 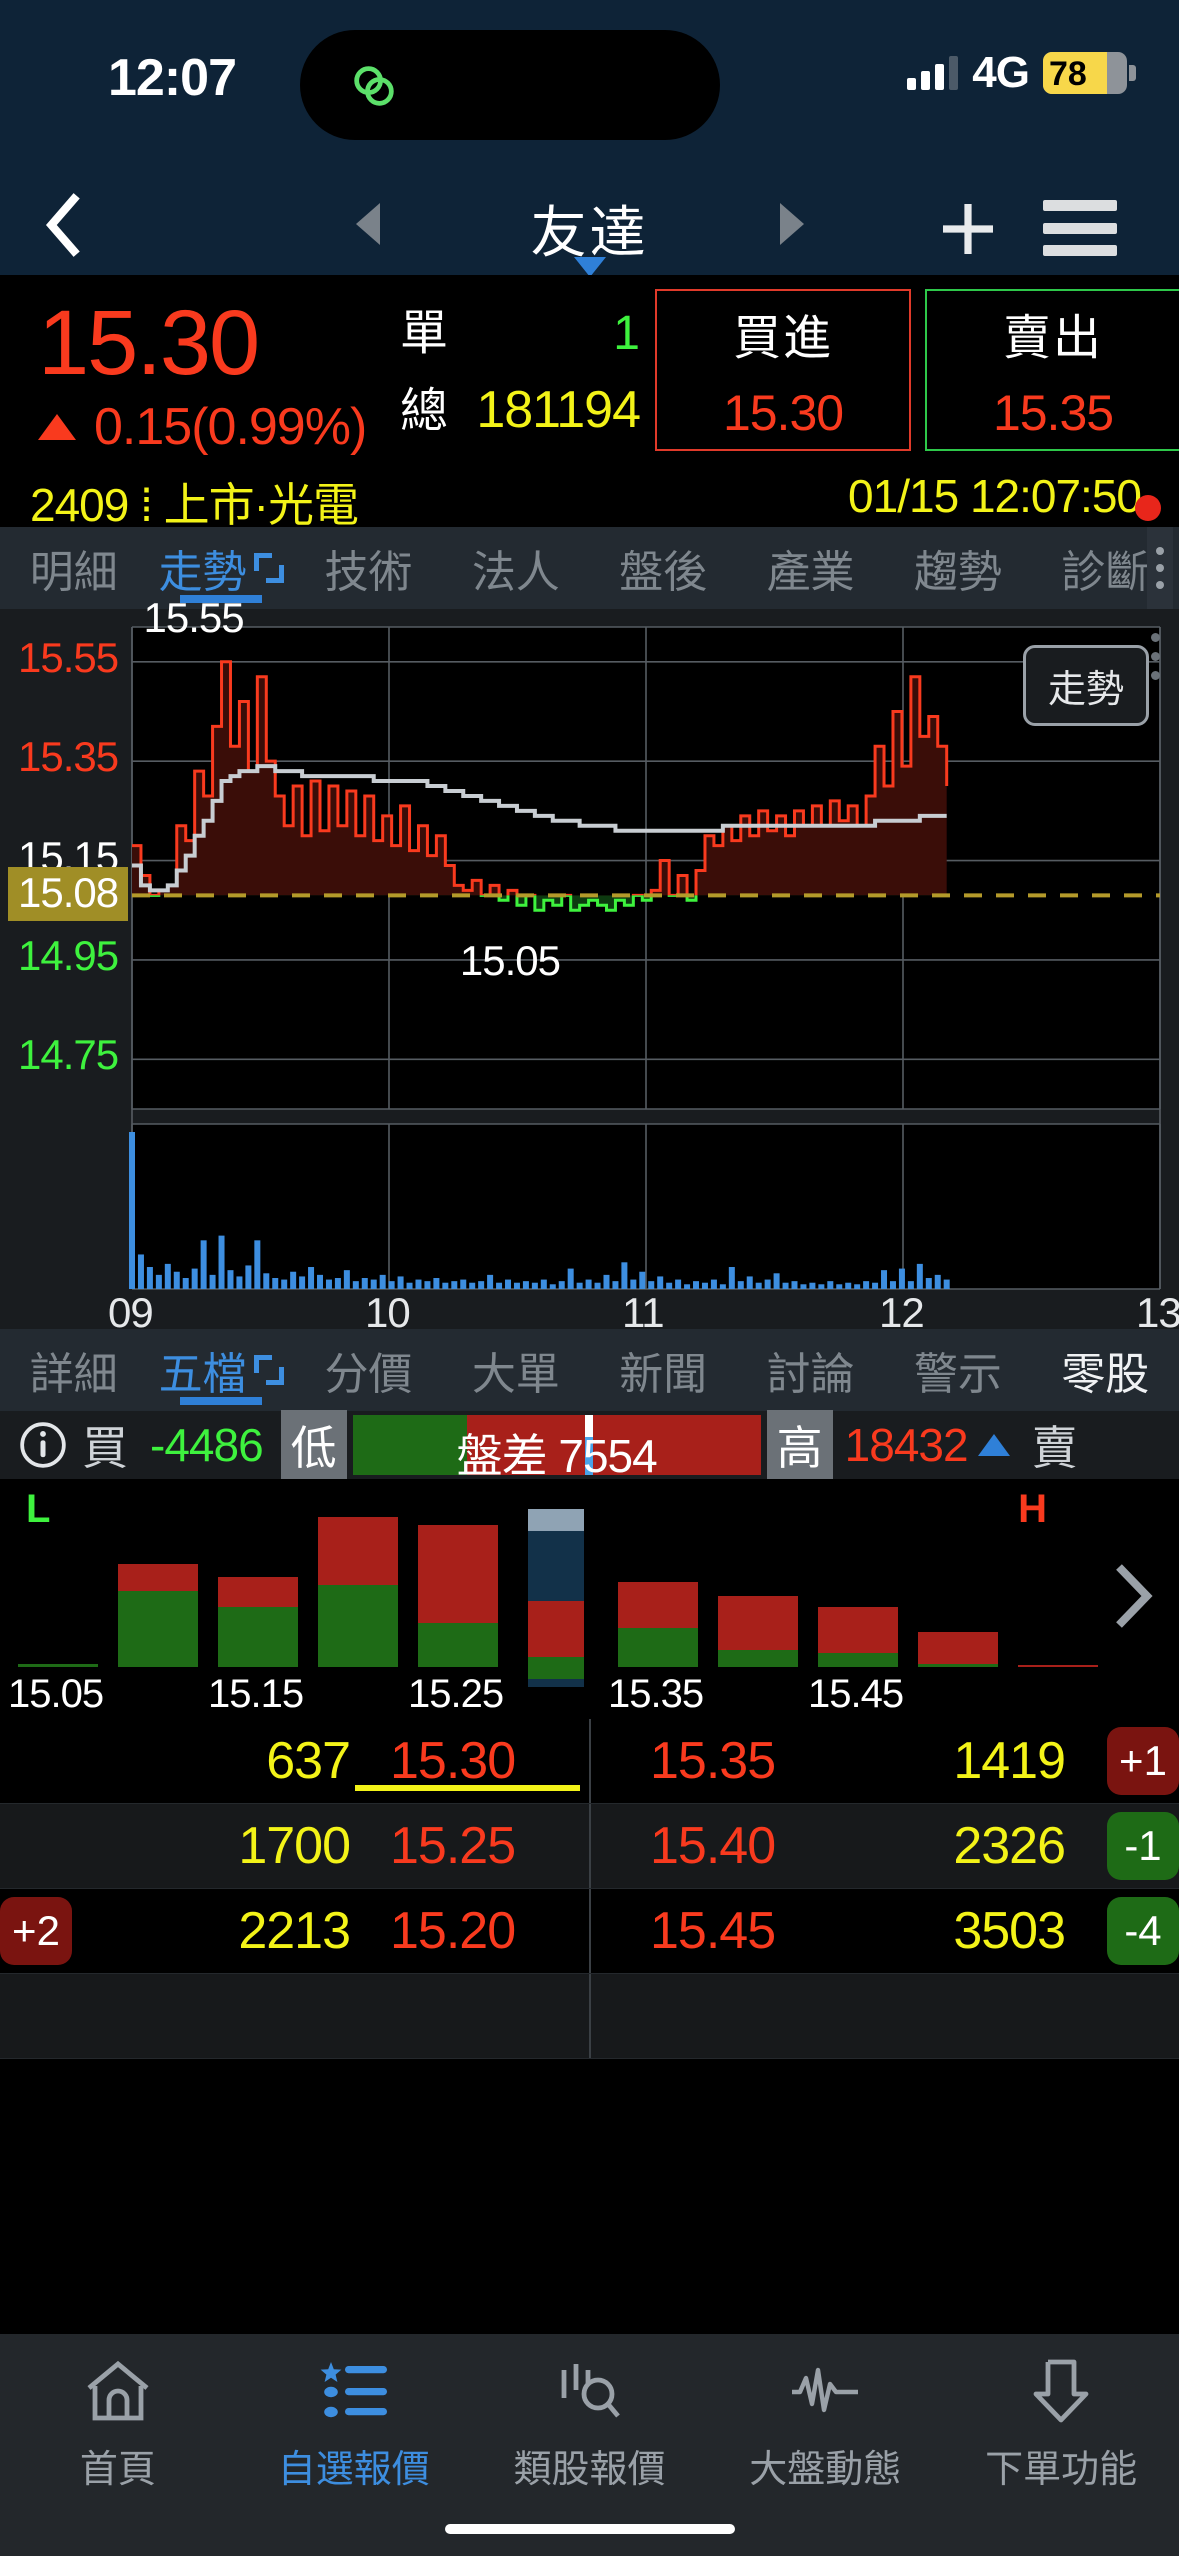 I want to click on tab-overflow-button, so click(x=1160, y=568).